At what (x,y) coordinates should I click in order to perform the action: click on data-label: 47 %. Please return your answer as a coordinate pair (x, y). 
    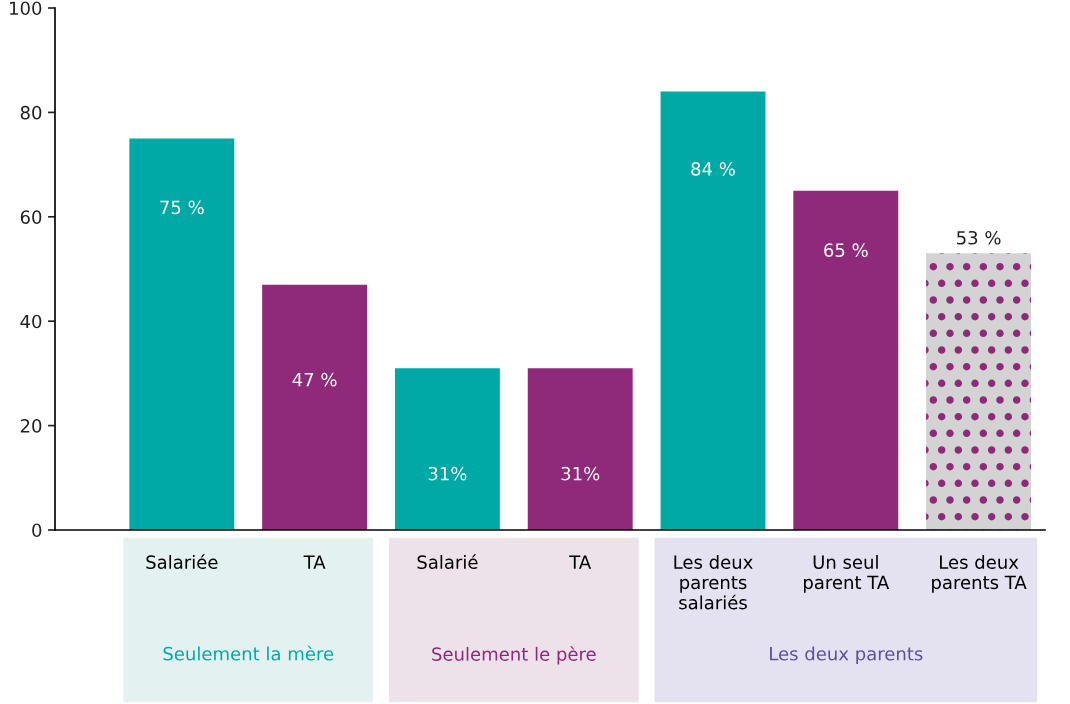
    Looking at the image, I should click on (314, 379).